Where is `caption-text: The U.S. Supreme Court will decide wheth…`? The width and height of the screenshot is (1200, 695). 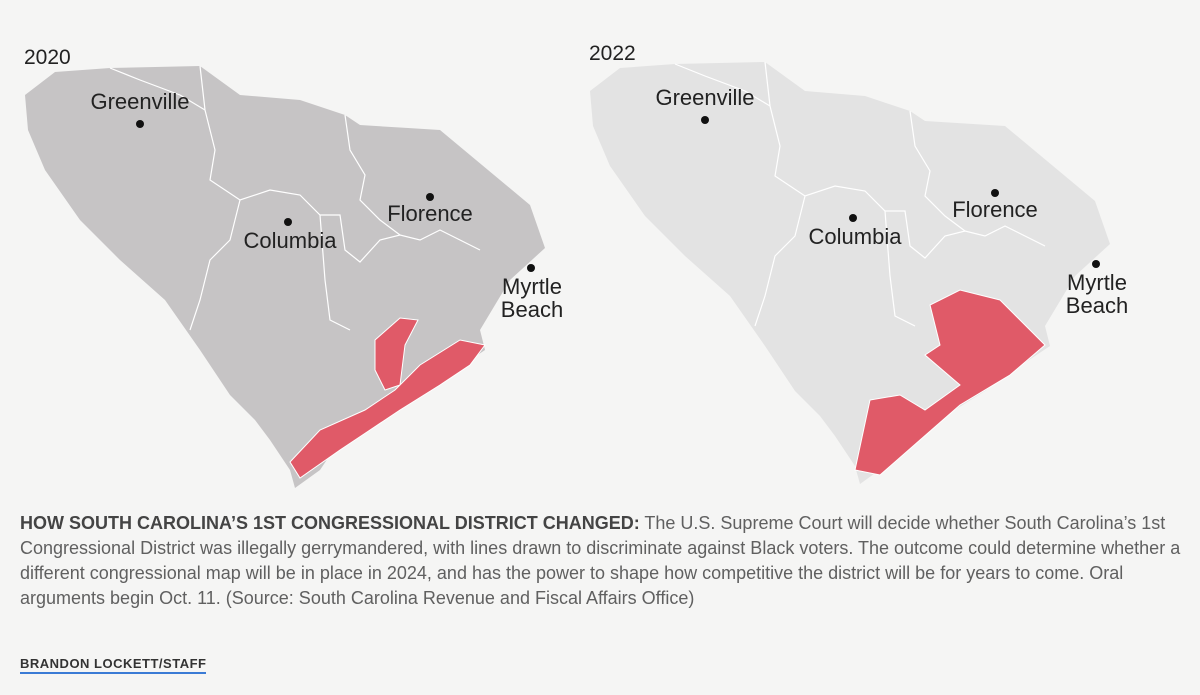
caption-text: The U.S. Supreme Court will decide wheth… is located at coordinates (600, 560).